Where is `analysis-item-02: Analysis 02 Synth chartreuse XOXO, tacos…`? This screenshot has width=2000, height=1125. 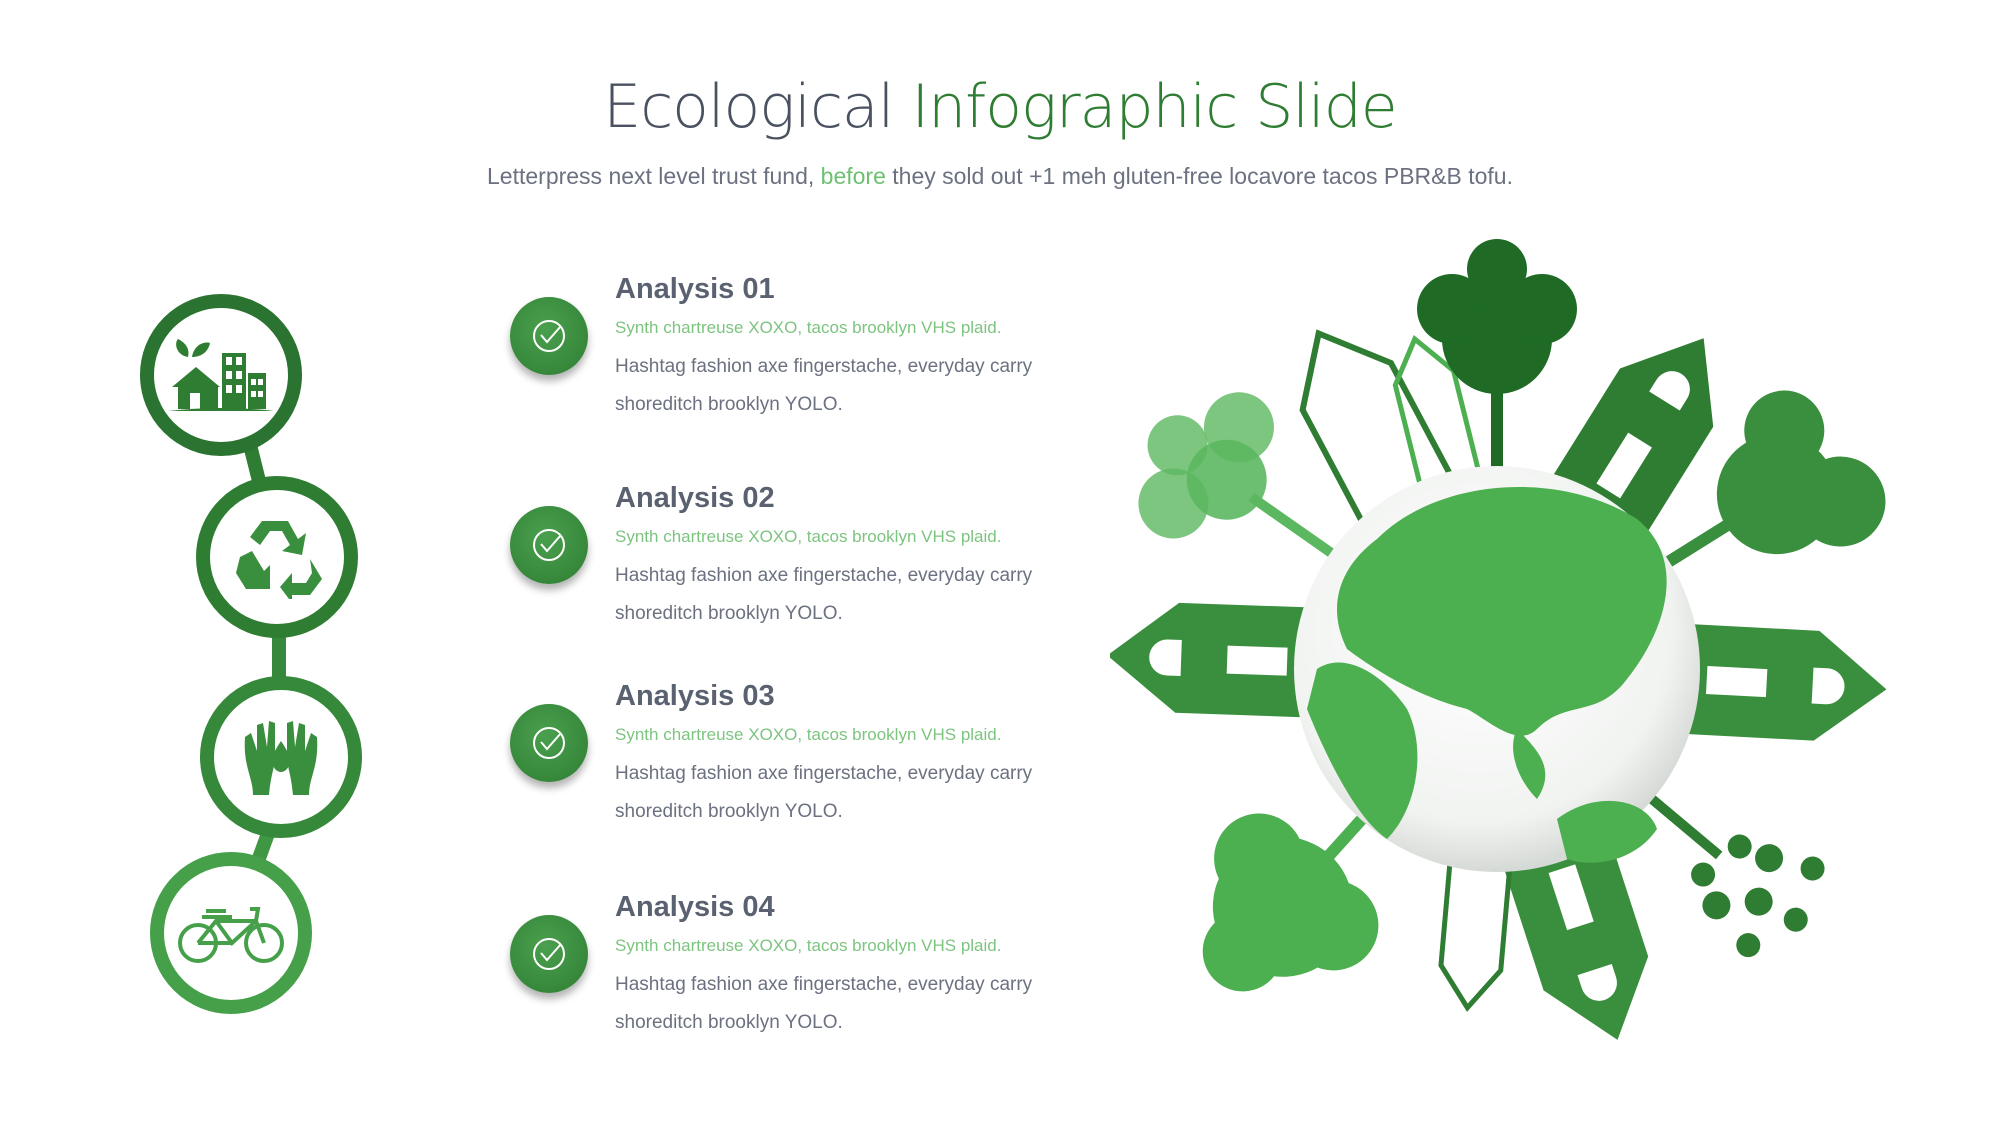 analysis-item-02: Analysis 02 Synth chartreuse XOXO, tacos… is located at coordinates (825, 557).